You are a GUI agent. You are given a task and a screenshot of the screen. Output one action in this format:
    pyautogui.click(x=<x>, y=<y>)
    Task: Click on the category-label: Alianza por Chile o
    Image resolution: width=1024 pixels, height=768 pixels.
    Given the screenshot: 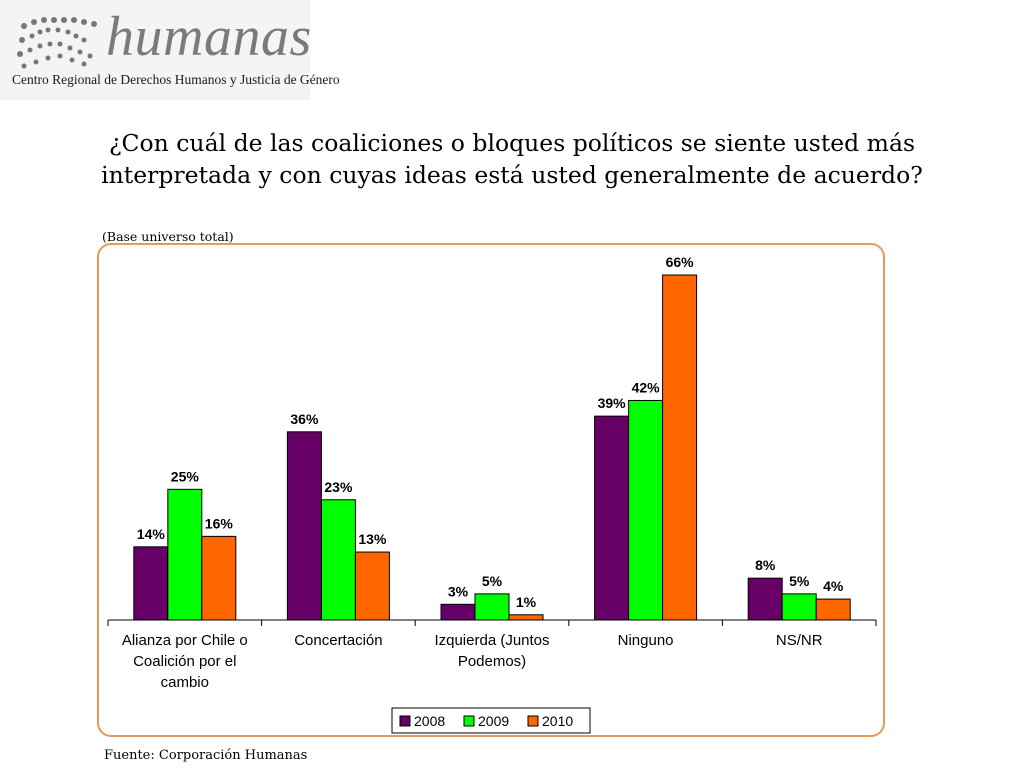 What is the action you would take?
    pyautogui.click(x=185, y=640)
    